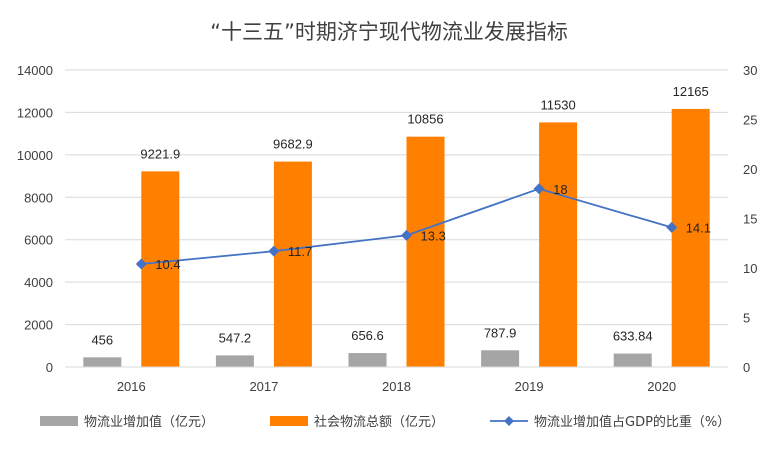 This screenshot has width=779, height=453. I want to click on y-right-tick-label: 10, so click(750, 268).